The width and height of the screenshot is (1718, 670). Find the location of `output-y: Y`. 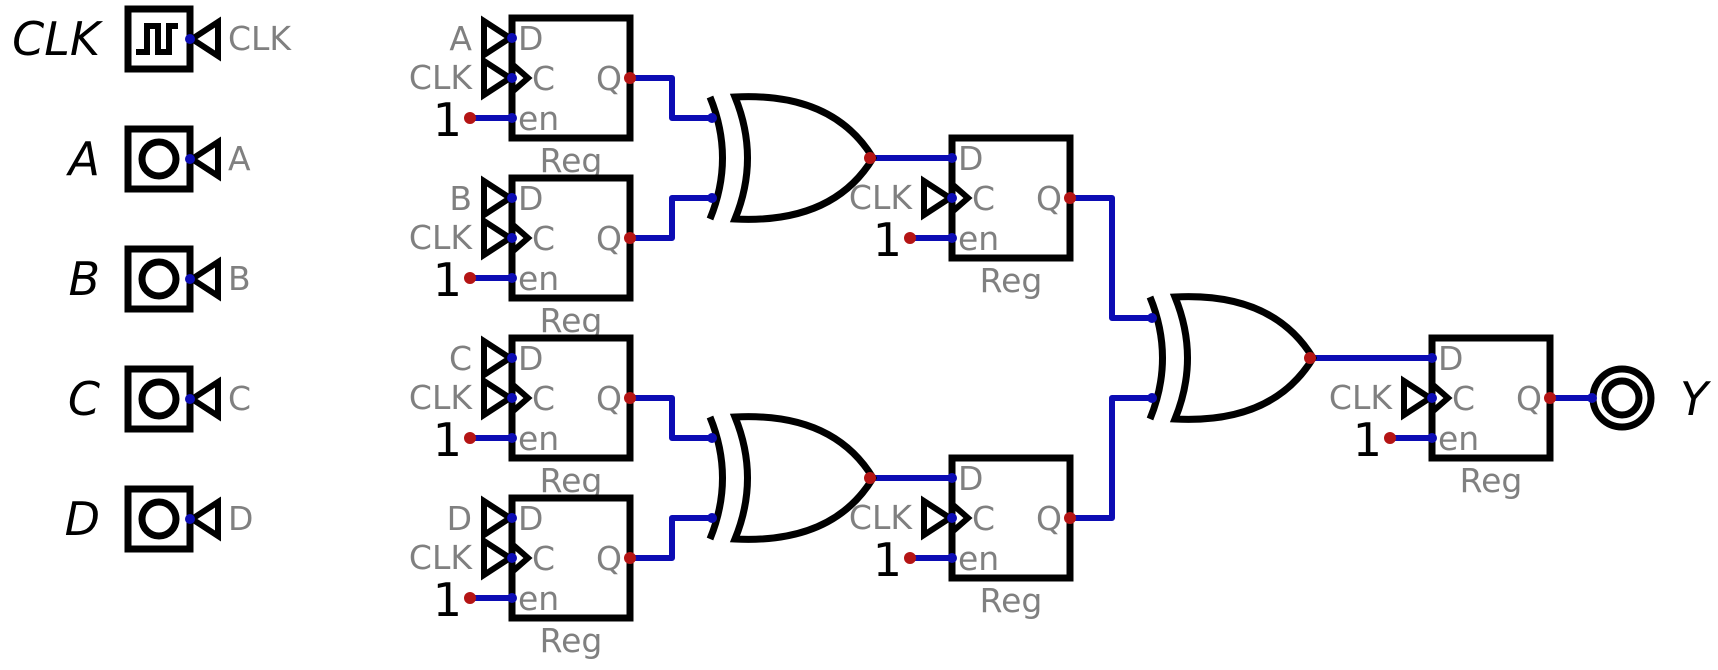

output-y: Y is located at coordinates (1649, 398).